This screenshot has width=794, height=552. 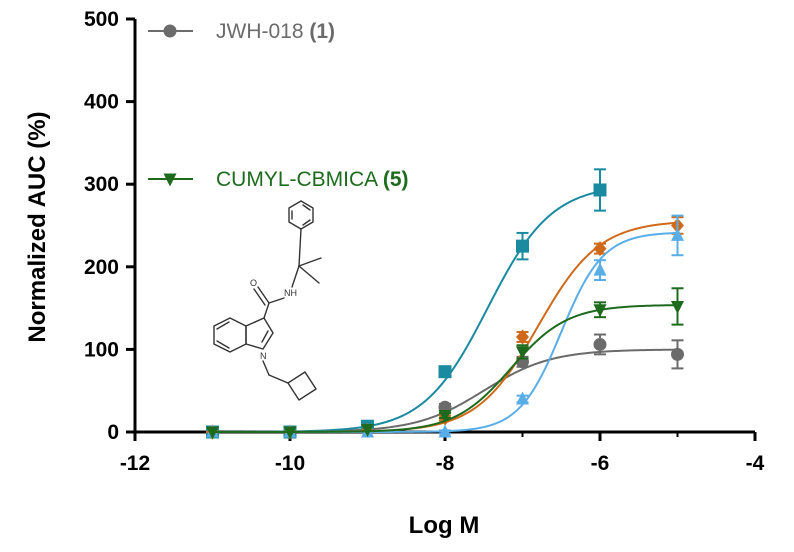 What do you see at coordinates (290, 293) in the screenshot?
I see `nh-atom-label: NH` at bounding box center [290, 293].